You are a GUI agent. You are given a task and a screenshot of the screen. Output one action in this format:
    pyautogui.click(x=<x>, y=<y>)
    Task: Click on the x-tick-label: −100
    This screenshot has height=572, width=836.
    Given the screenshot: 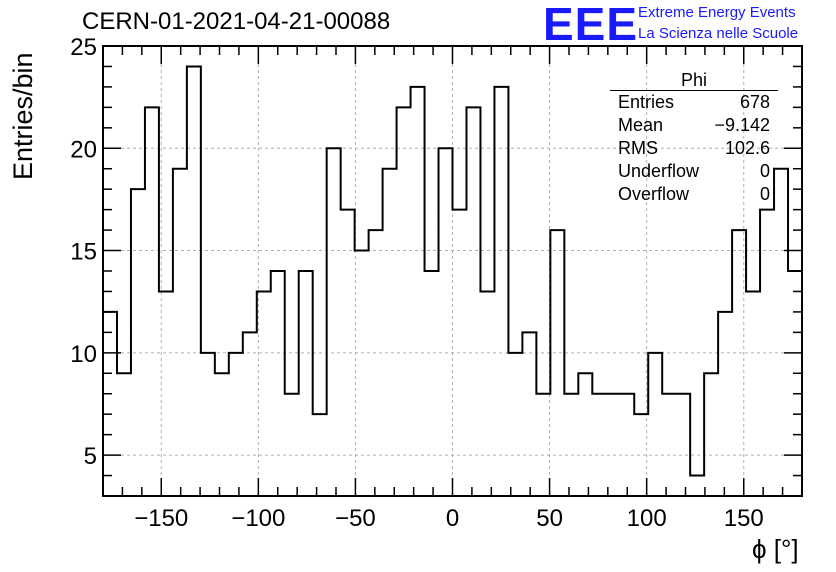 What is the action you would take?
    pyautogui.click(x=258, y=518)
    